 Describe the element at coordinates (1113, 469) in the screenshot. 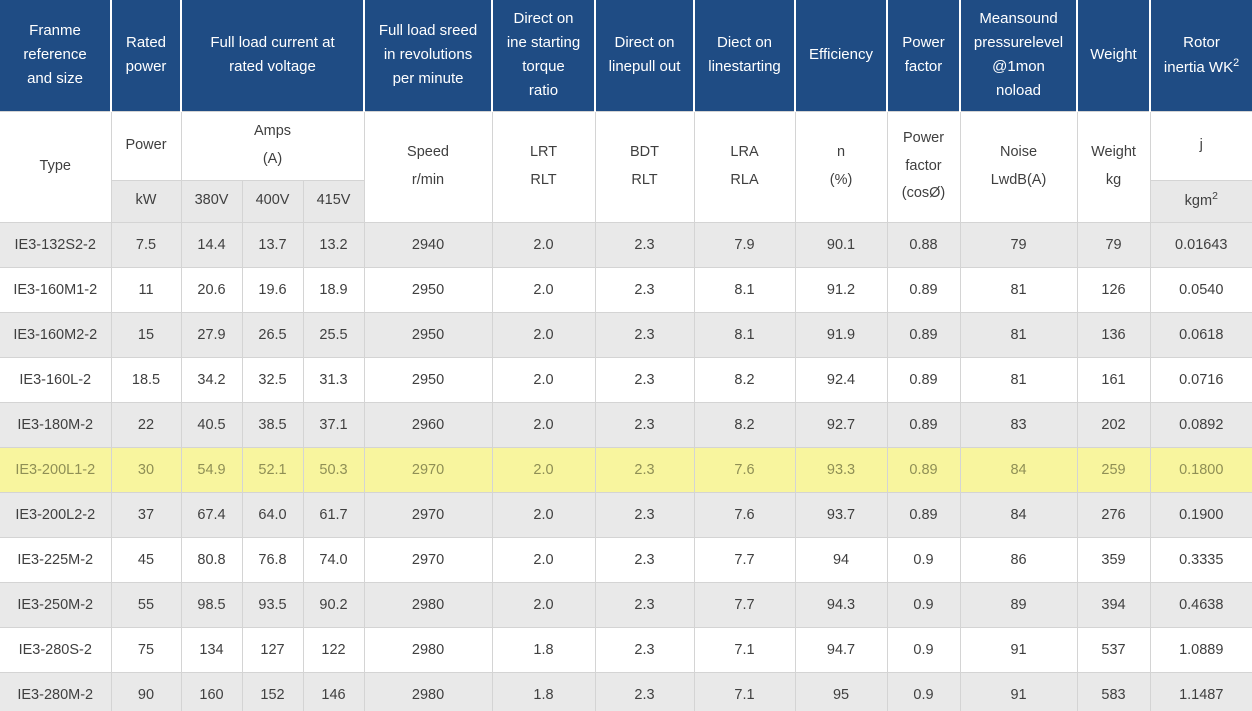

I see `cell-weight-kg: 259` at that location.